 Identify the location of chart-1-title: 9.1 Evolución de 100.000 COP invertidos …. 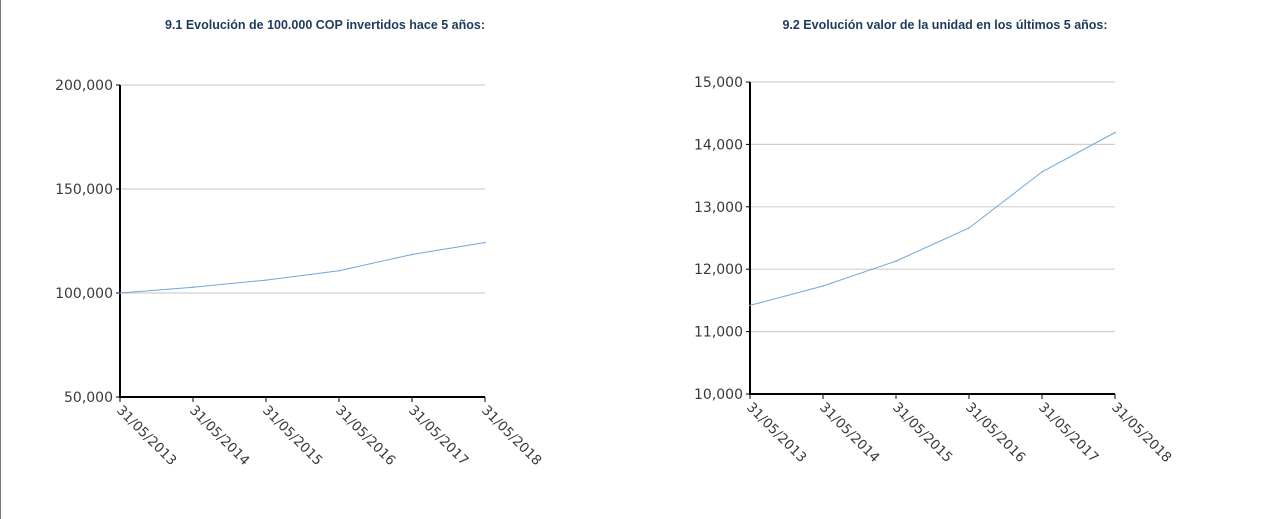
(325, 25).